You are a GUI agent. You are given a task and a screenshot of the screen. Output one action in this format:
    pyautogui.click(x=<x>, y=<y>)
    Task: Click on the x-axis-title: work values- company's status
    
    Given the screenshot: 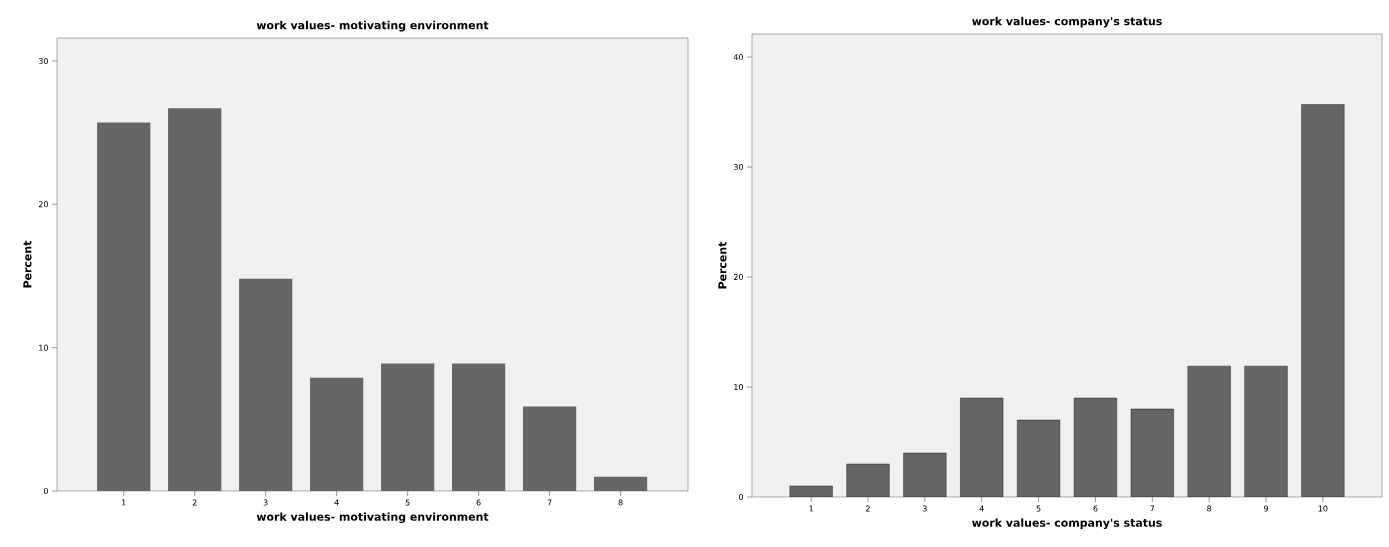 What is the action you would take?
    pyautogui.click(x=1067, y=524)
    